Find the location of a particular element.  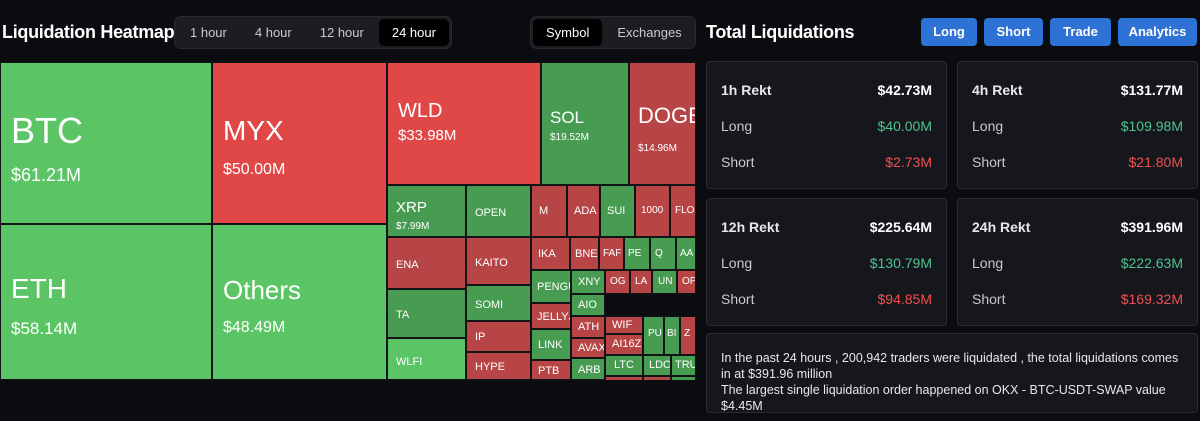

heatmap-tile-tru: TRU is located at coordinates (683, 365).